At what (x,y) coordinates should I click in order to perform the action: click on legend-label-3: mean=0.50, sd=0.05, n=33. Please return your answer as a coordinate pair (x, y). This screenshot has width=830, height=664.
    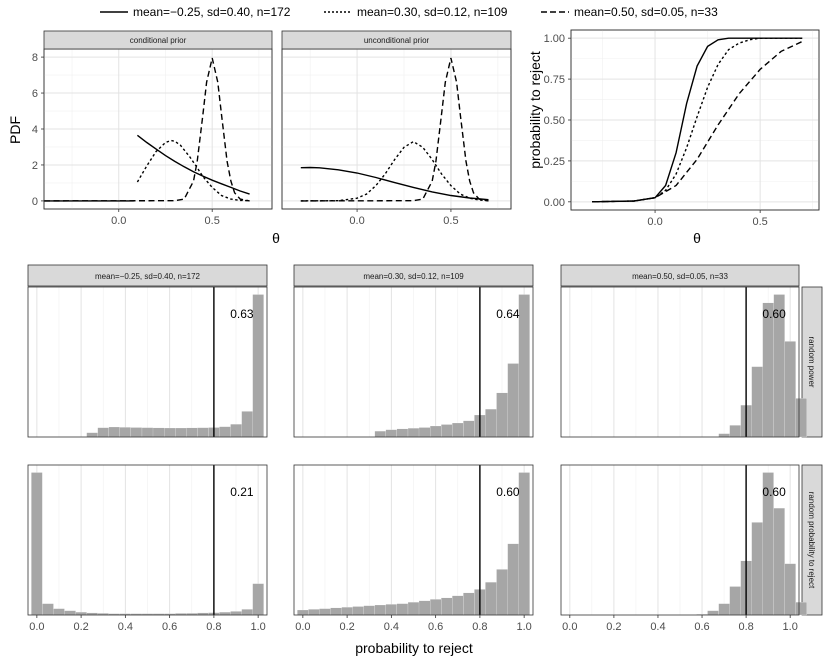
    Looking at the image, I should click on (646, 12).